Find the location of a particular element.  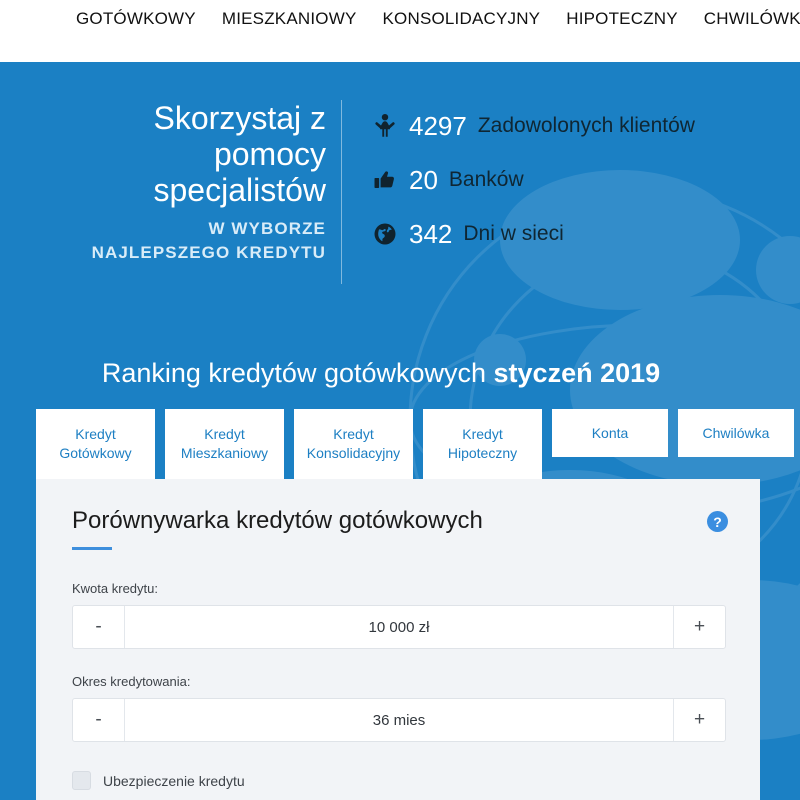

amount-stepper: - 10 000 zł + is located at coordinates (399, 627).